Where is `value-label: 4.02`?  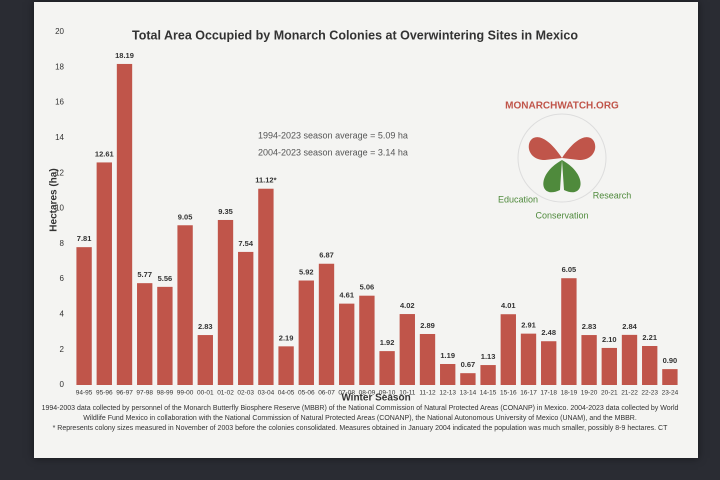 value-label: 4.02 is located at coordinates (407, 305).